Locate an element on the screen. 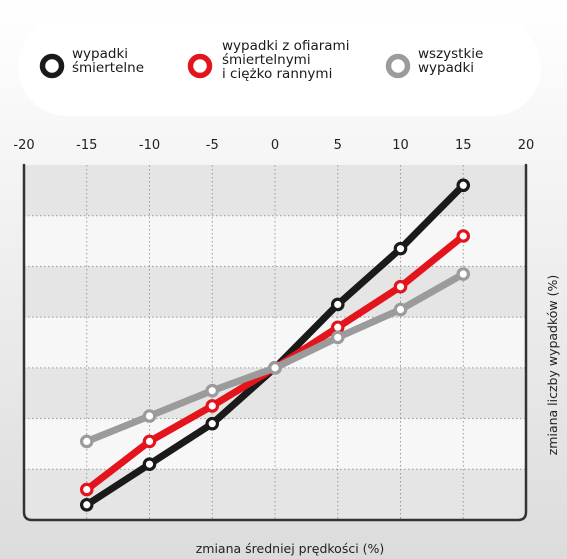  x-tick-label: -20 is located at coordinates (23, 145).